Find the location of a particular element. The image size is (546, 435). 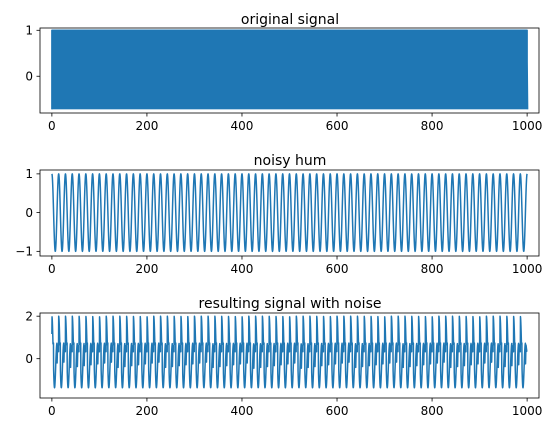

y-tick-label: 2 is located at coordinates (29, 316).